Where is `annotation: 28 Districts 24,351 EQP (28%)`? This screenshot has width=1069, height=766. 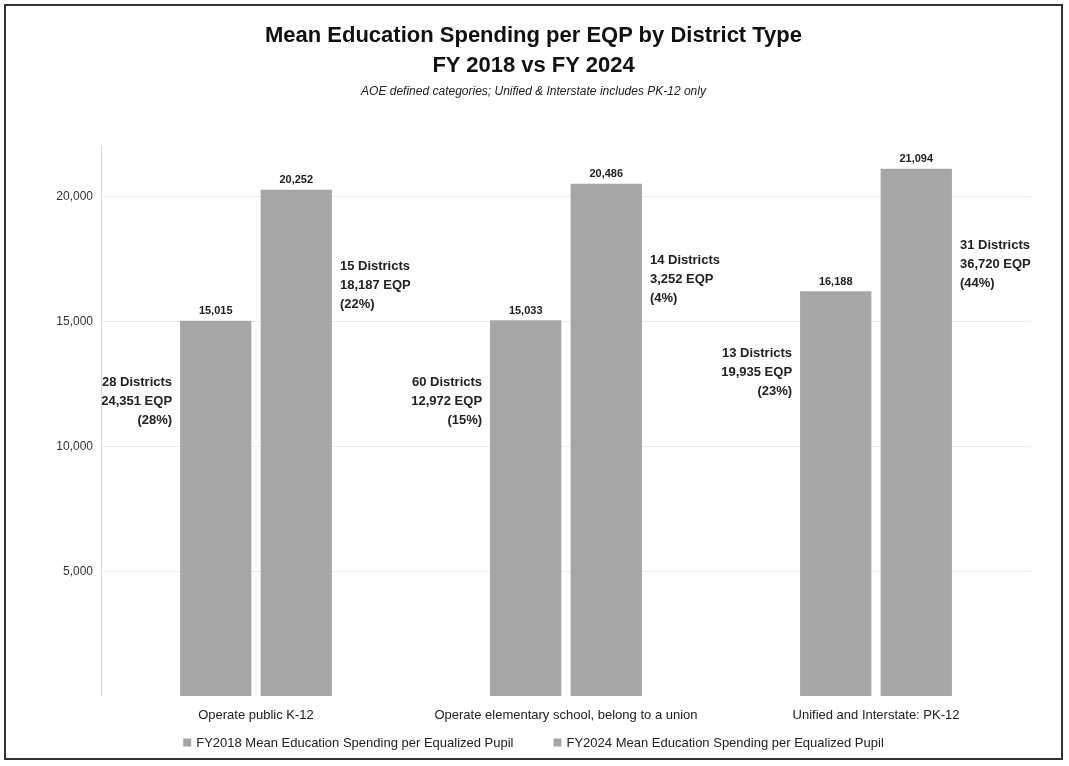 annotation: 28 Districts 24,351 EQP (28%) is located at coordinates (137, 401).